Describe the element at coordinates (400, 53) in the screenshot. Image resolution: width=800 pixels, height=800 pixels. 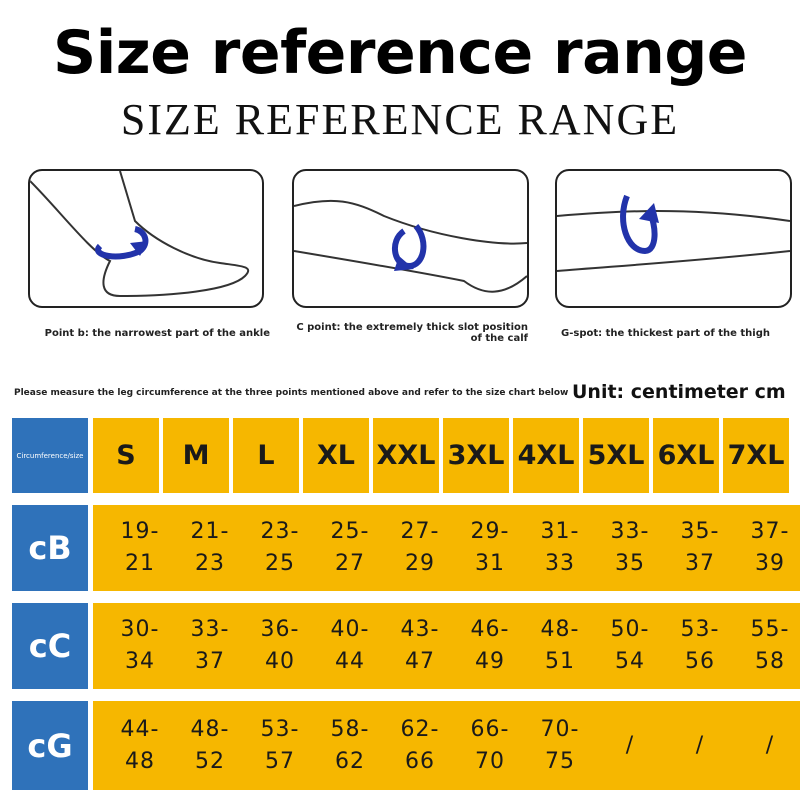
I see `title: Size reference range` at that location.